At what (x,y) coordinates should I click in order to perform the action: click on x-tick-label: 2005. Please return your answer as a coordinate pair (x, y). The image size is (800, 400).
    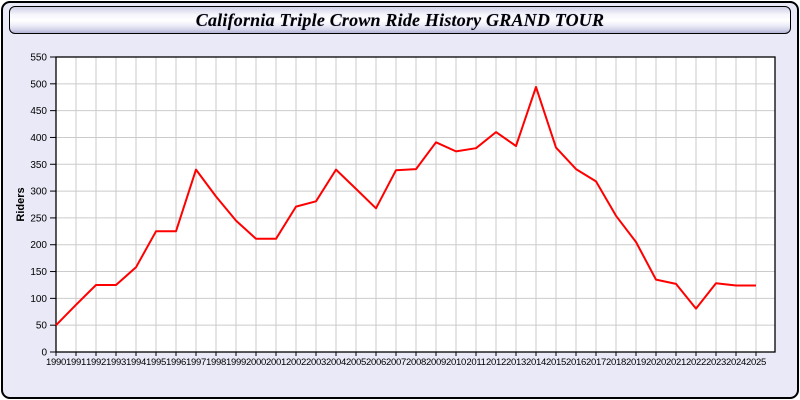
    Looking at the image, I should click on (356, 362).